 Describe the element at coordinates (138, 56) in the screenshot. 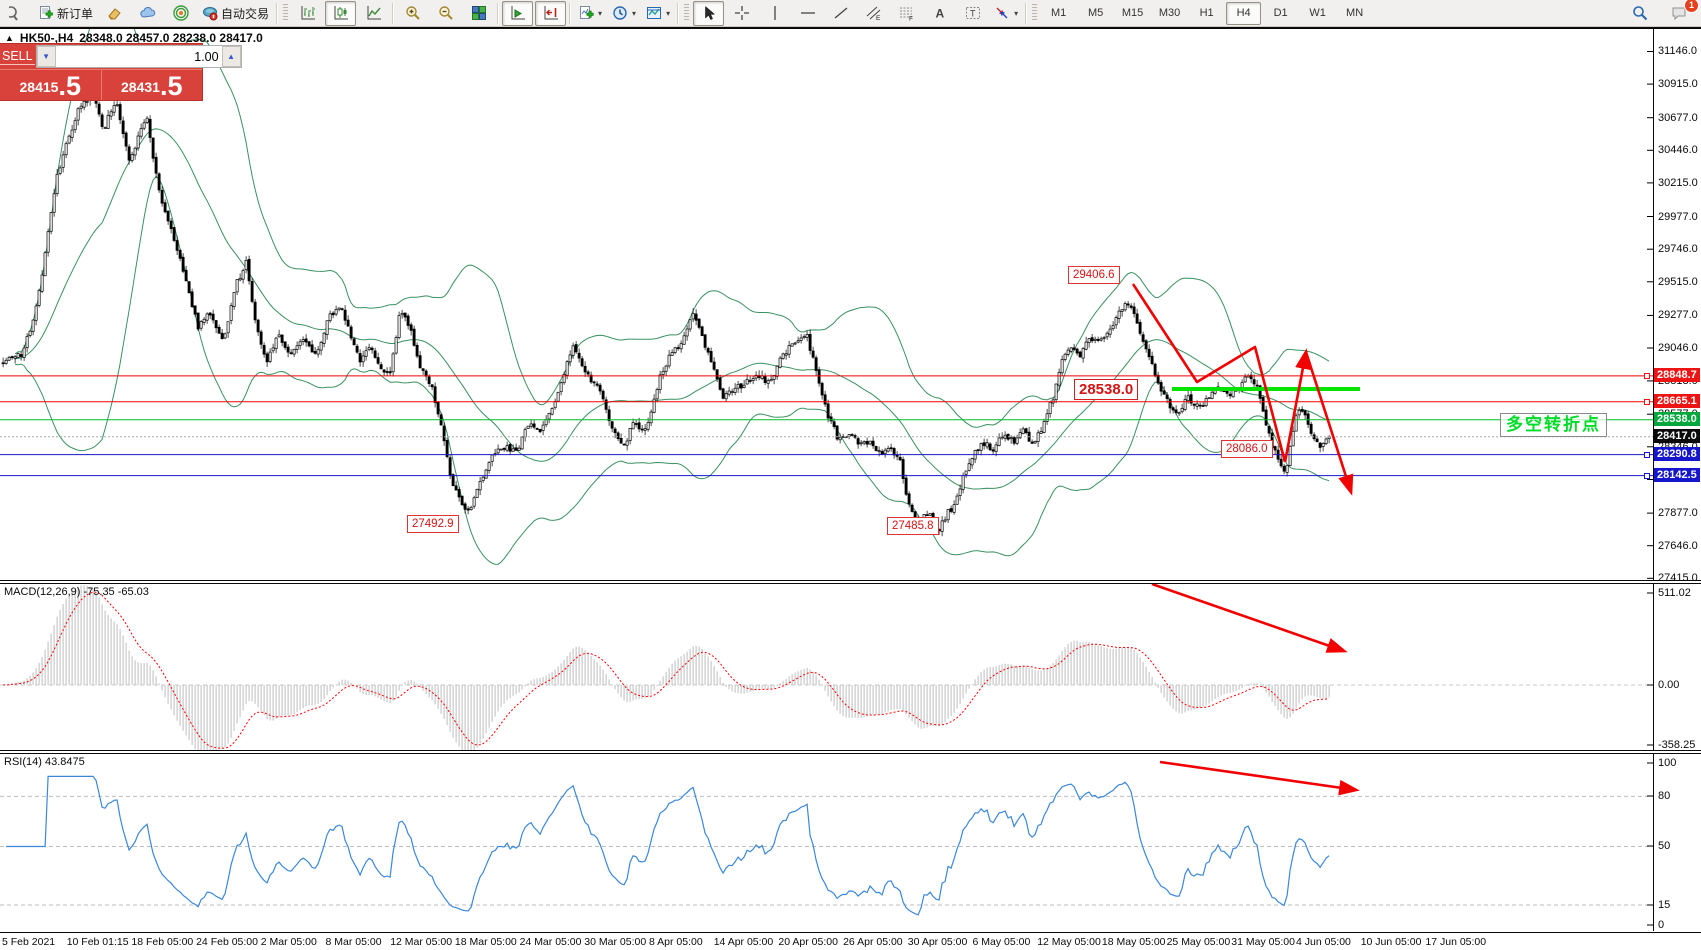

I see `volume-input` at that location.